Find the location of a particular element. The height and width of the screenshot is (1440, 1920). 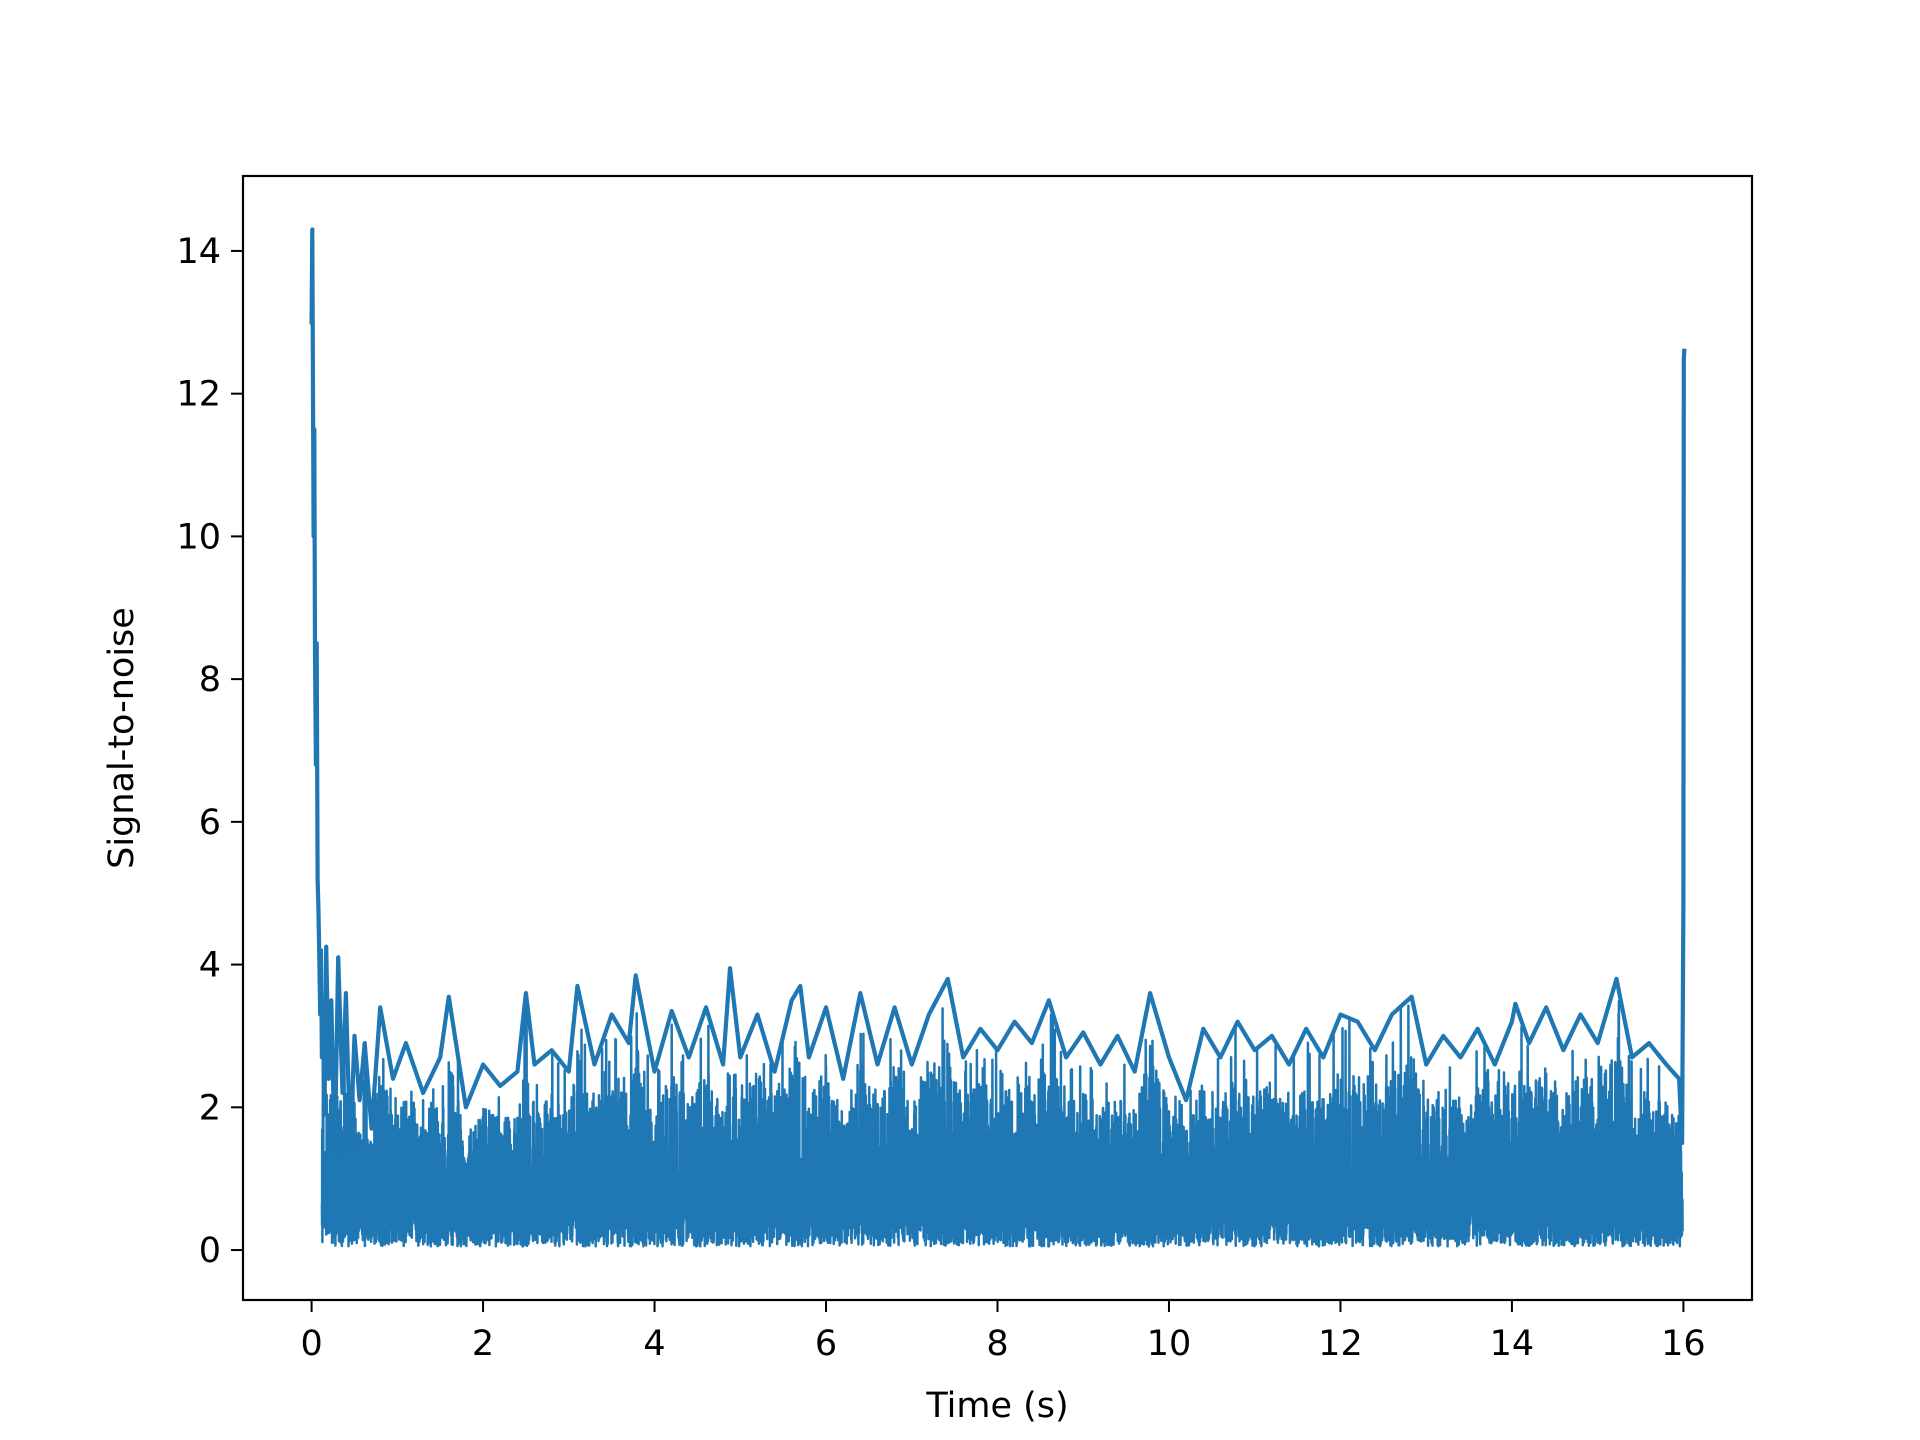

noise-band is located at coordinates (1002, 1124).